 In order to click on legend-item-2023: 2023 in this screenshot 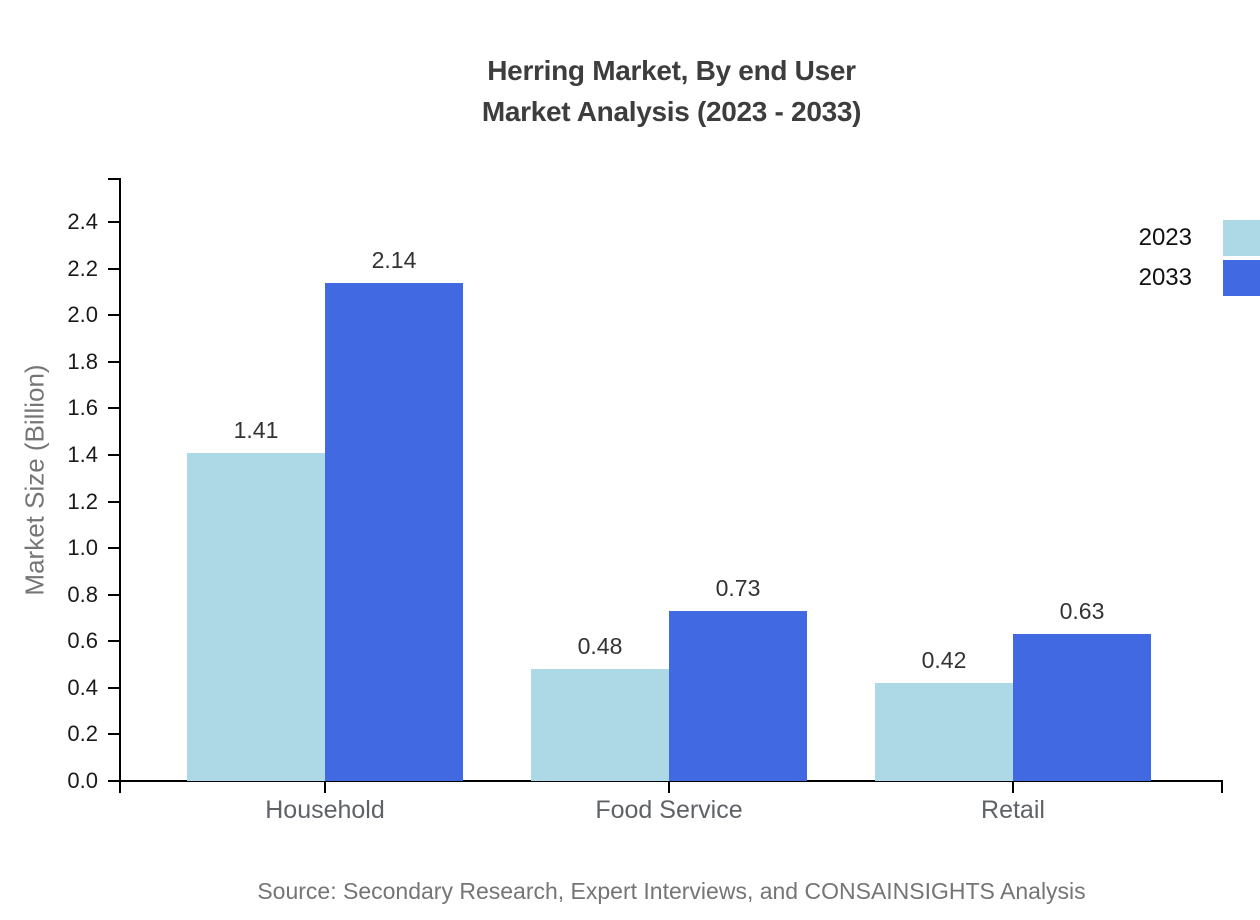, I will do `click(1120, 238)`.